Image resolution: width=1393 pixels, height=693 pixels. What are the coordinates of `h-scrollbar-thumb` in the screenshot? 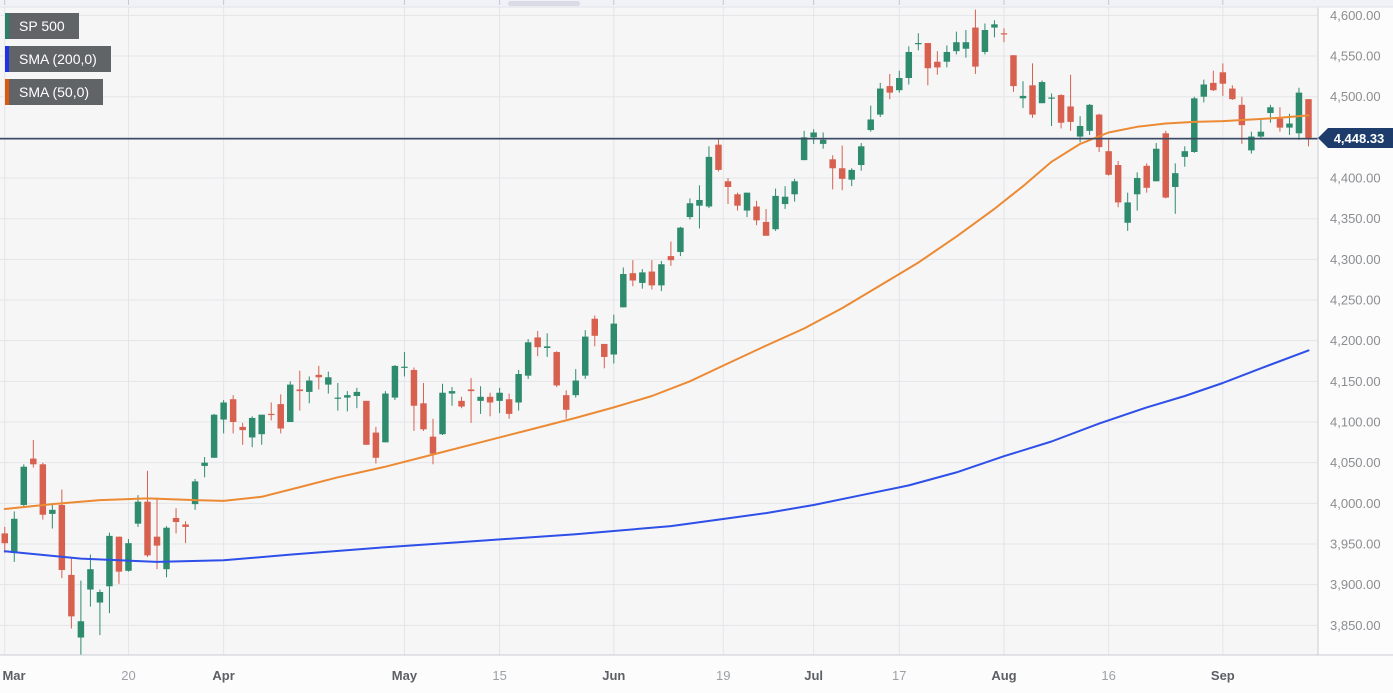 It's located at (544, 3).